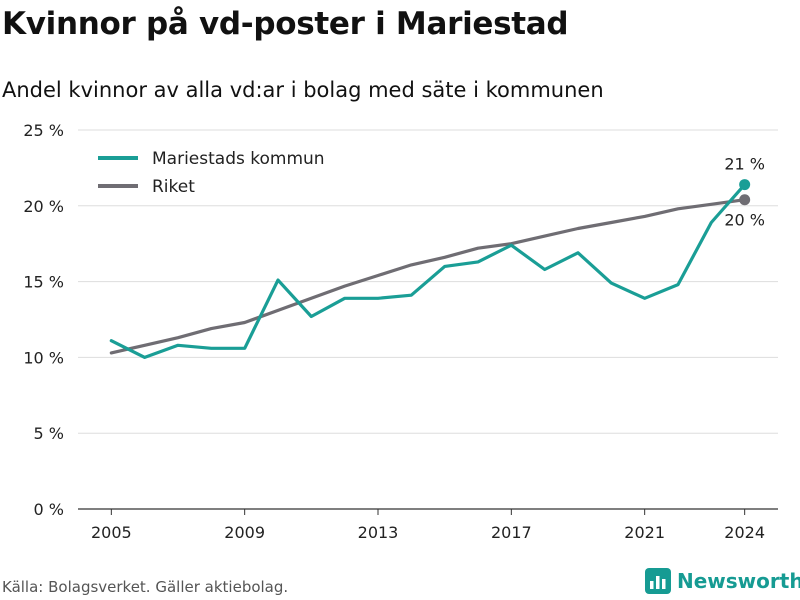 The height and width of the screenshot is (600, 800). I want to click on source-note: Källa: Bolagsverket. Gäller aktiebolag., so click(145, 587).